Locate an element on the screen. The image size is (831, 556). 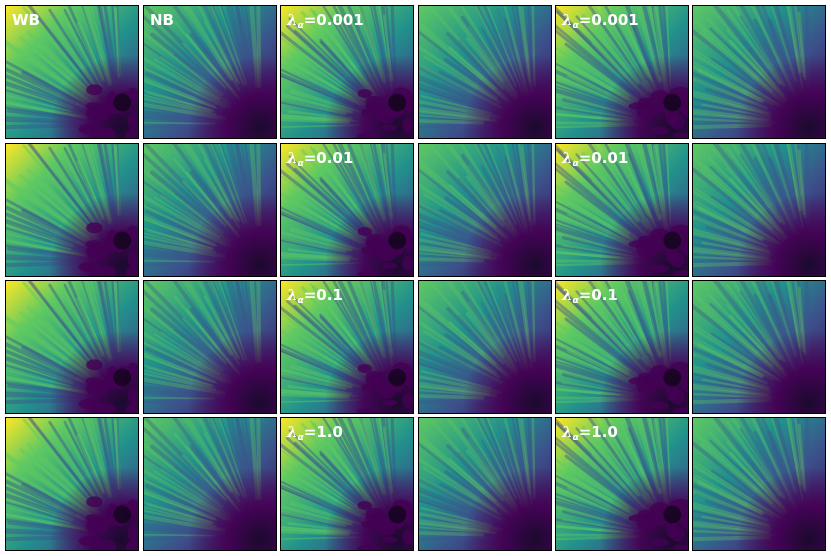
panel-label-r3c4: λα=1.0 is located at coordinates (590, 435).